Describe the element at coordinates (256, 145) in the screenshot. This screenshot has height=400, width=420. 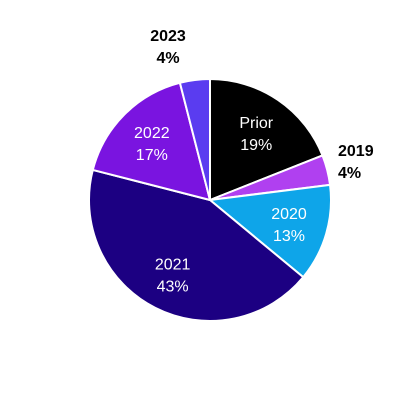
I see `slice-pct-prior: 19%` at that location.